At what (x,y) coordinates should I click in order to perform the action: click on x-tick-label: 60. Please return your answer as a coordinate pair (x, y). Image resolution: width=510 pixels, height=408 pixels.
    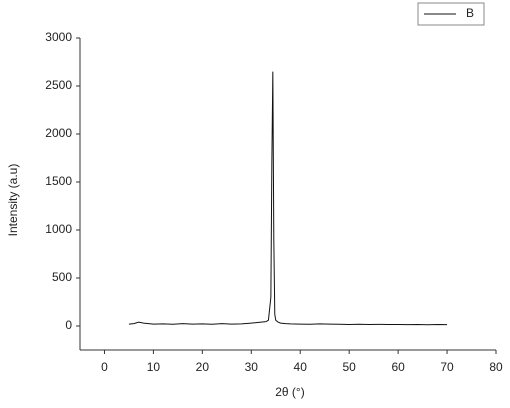
    Looking at the image, I should click on (398, 367).